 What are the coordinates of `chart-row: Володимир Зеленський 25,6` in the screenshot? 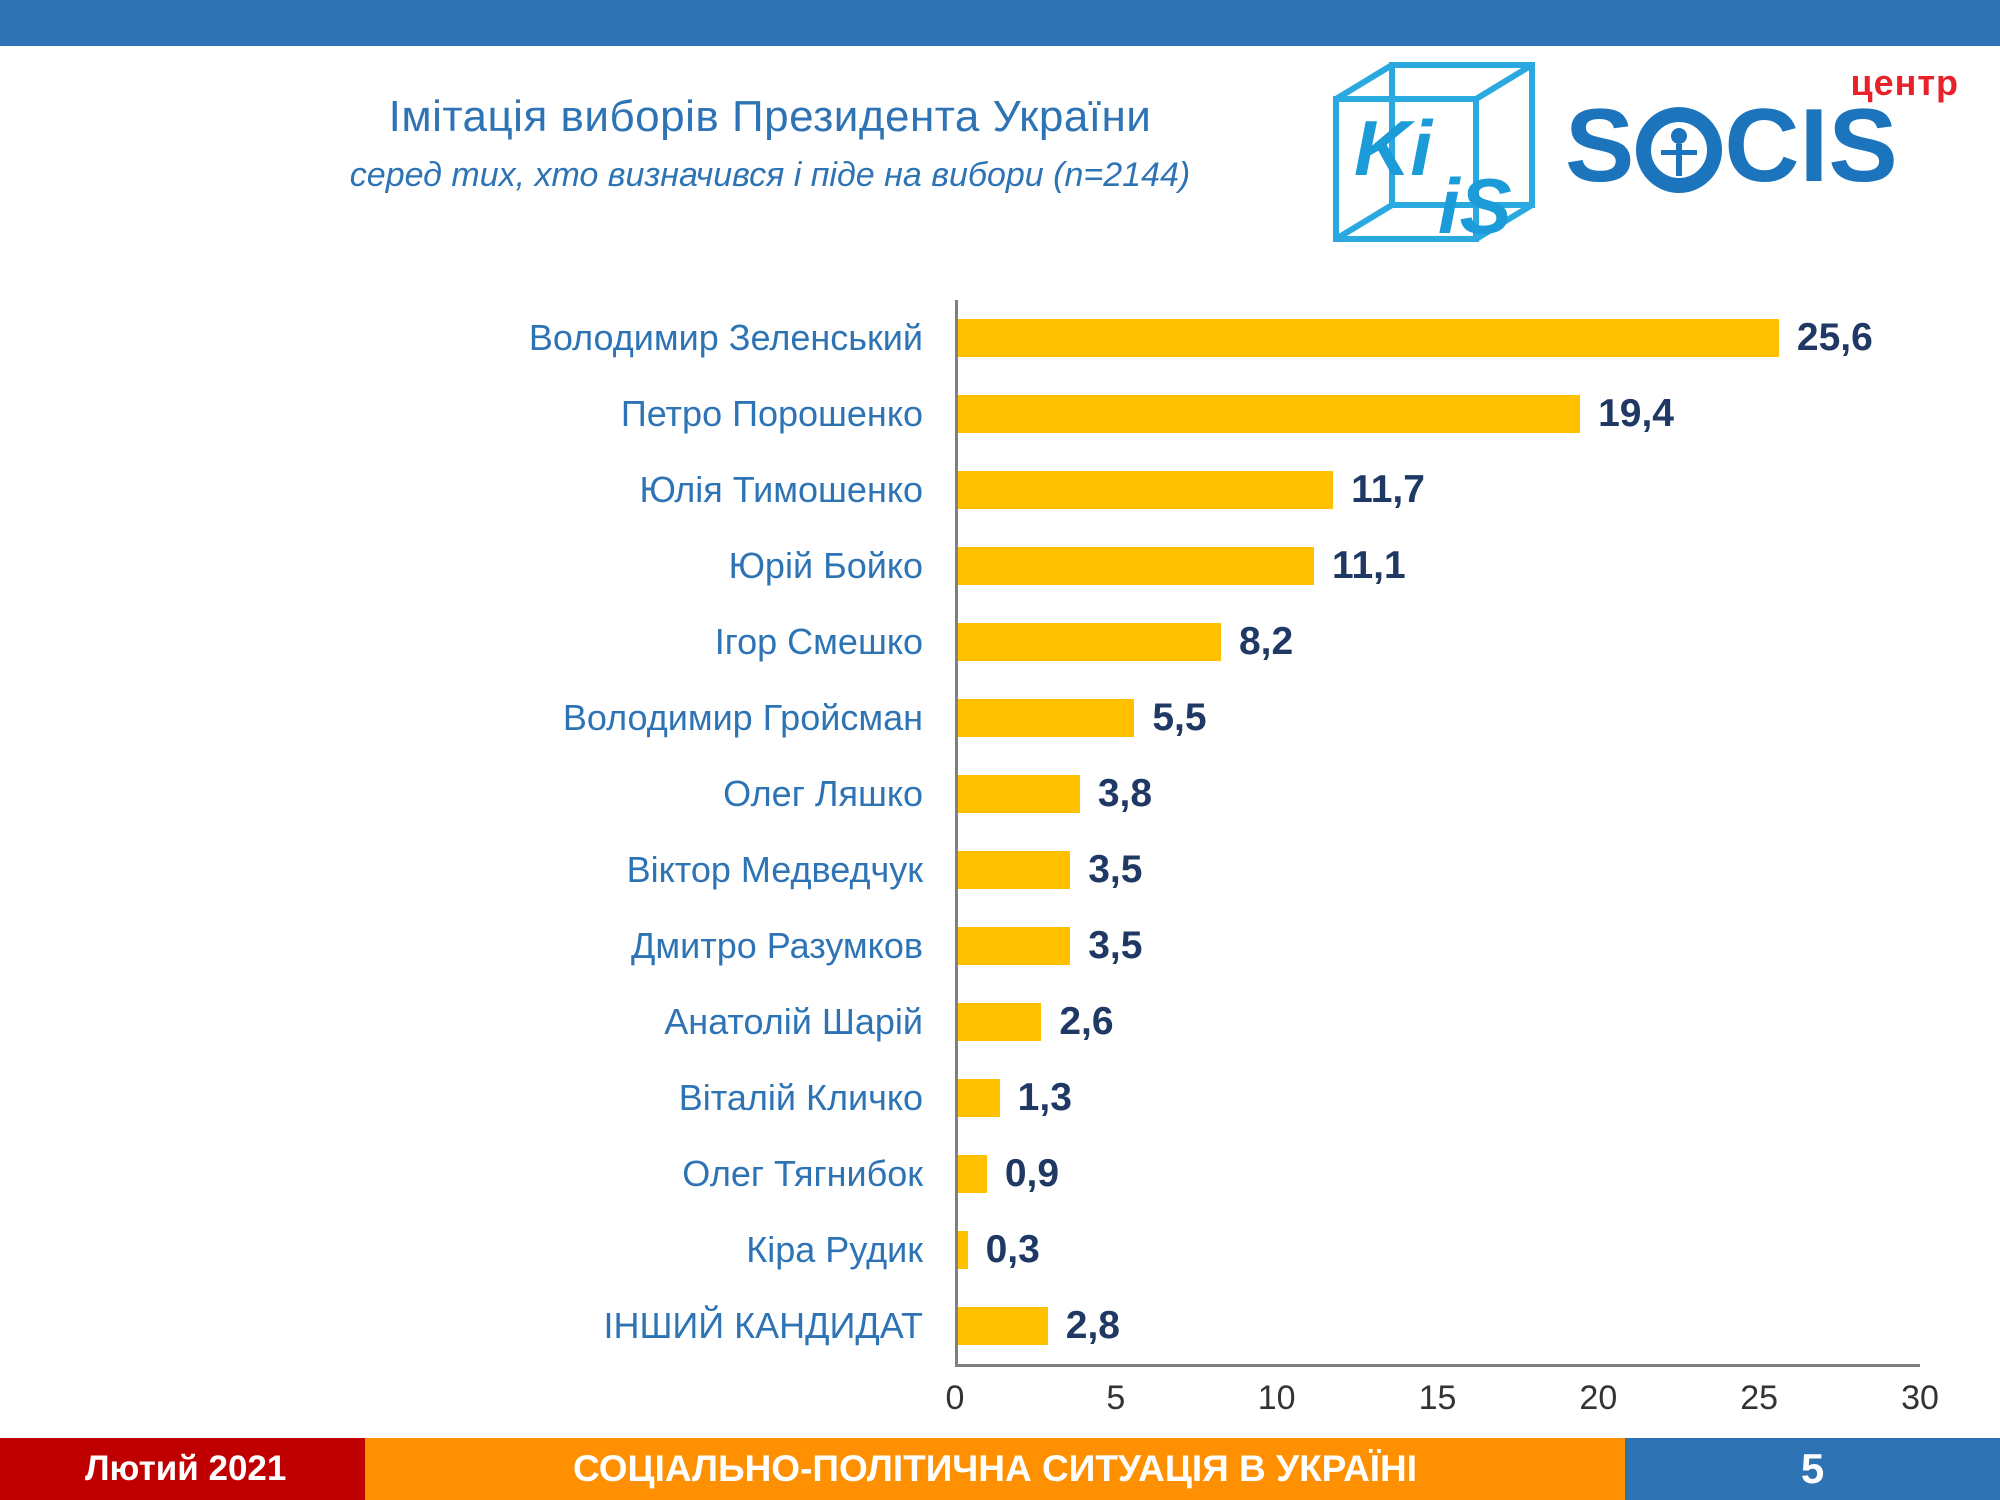 It's located at (1140, 338).